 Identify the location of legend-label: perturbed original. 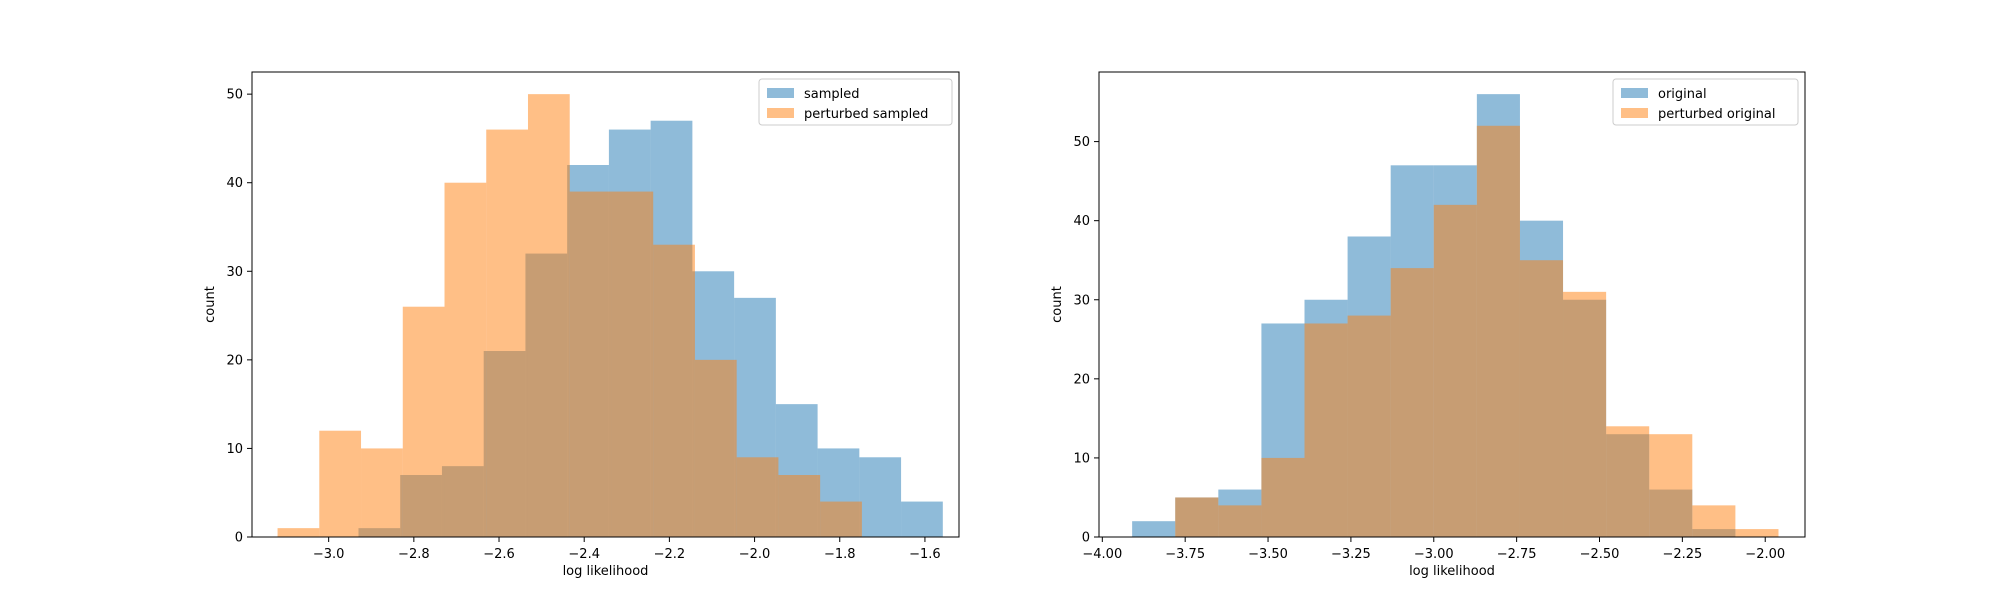
(1717, 114).